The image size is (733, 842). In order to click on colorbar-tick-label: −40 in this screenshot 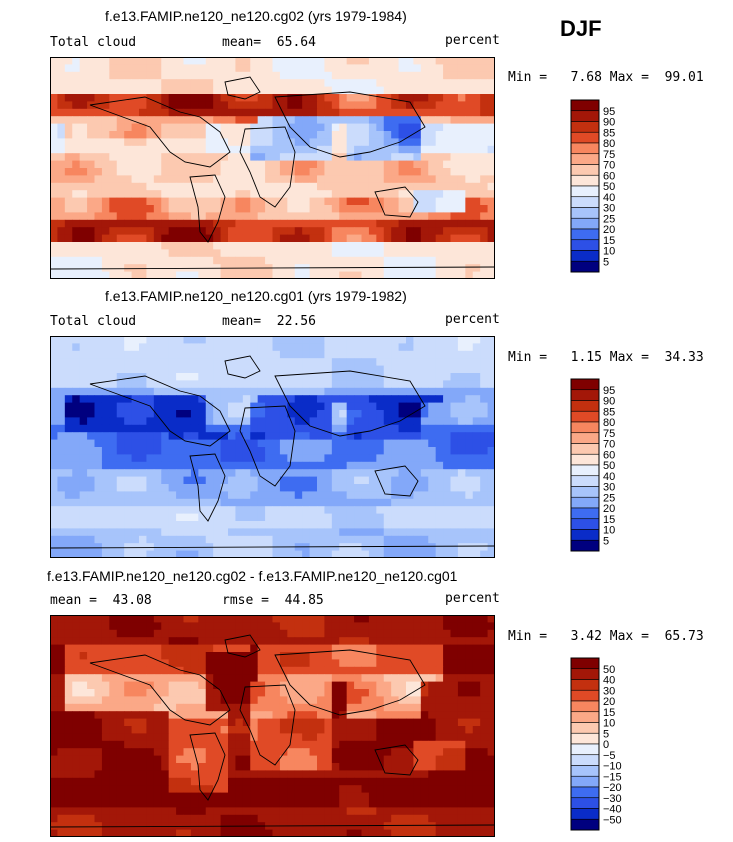, I will do `click(612, 810)`.